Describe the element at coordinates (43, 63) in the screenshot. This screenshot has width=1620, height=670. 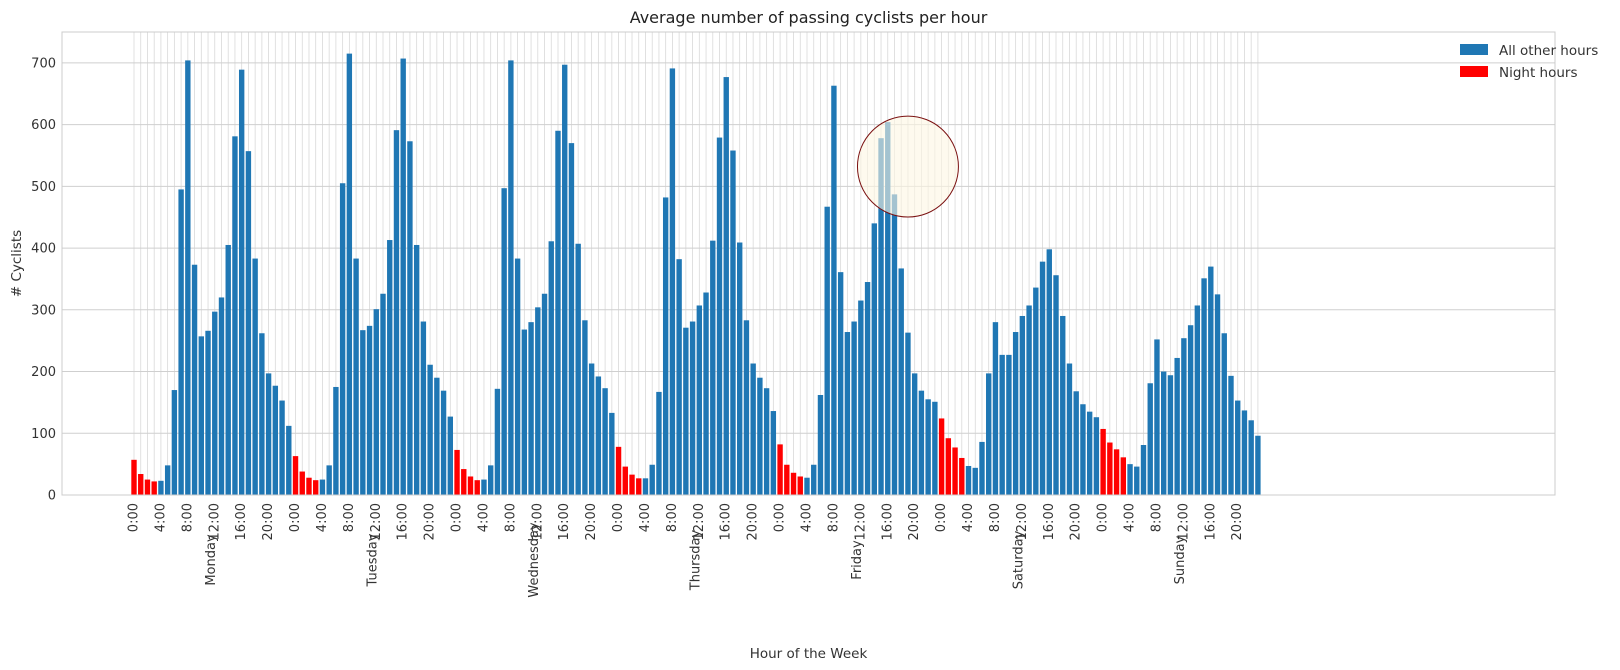
I see `y-tick-label: 700` at that location.